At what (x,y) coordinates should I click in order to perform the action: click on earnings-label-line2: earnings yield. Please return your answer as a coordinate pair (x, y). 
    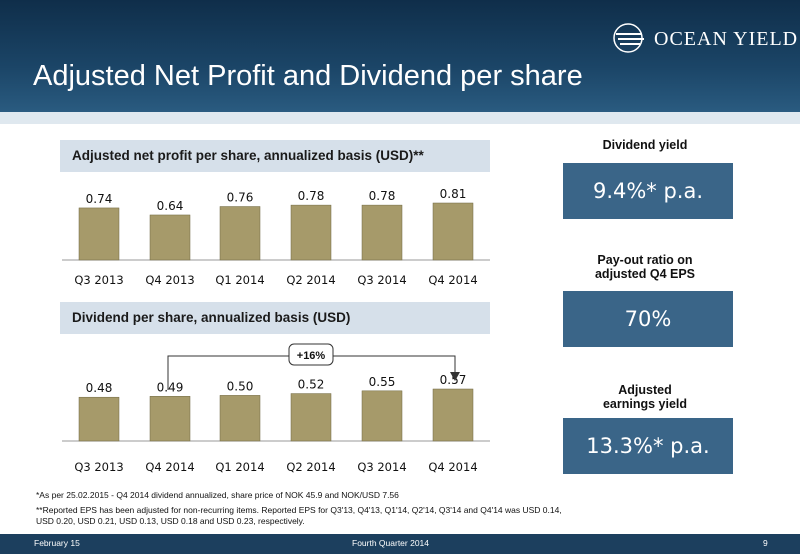
    Looking at the image, I should click on (645, 404).